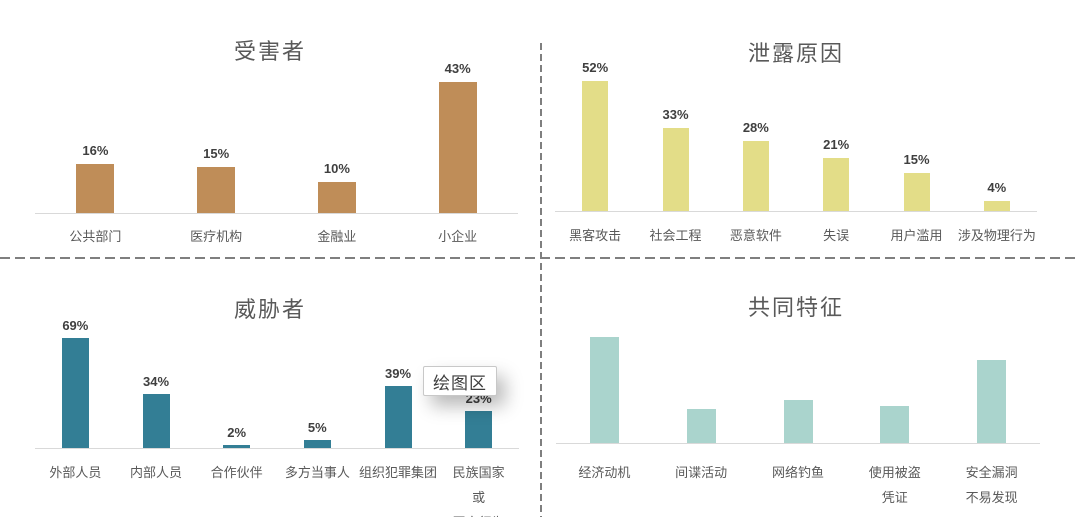  Describe the element at coordinates (755, 127) in the screenshot. I see `bar-value-label: 28%` at that location.